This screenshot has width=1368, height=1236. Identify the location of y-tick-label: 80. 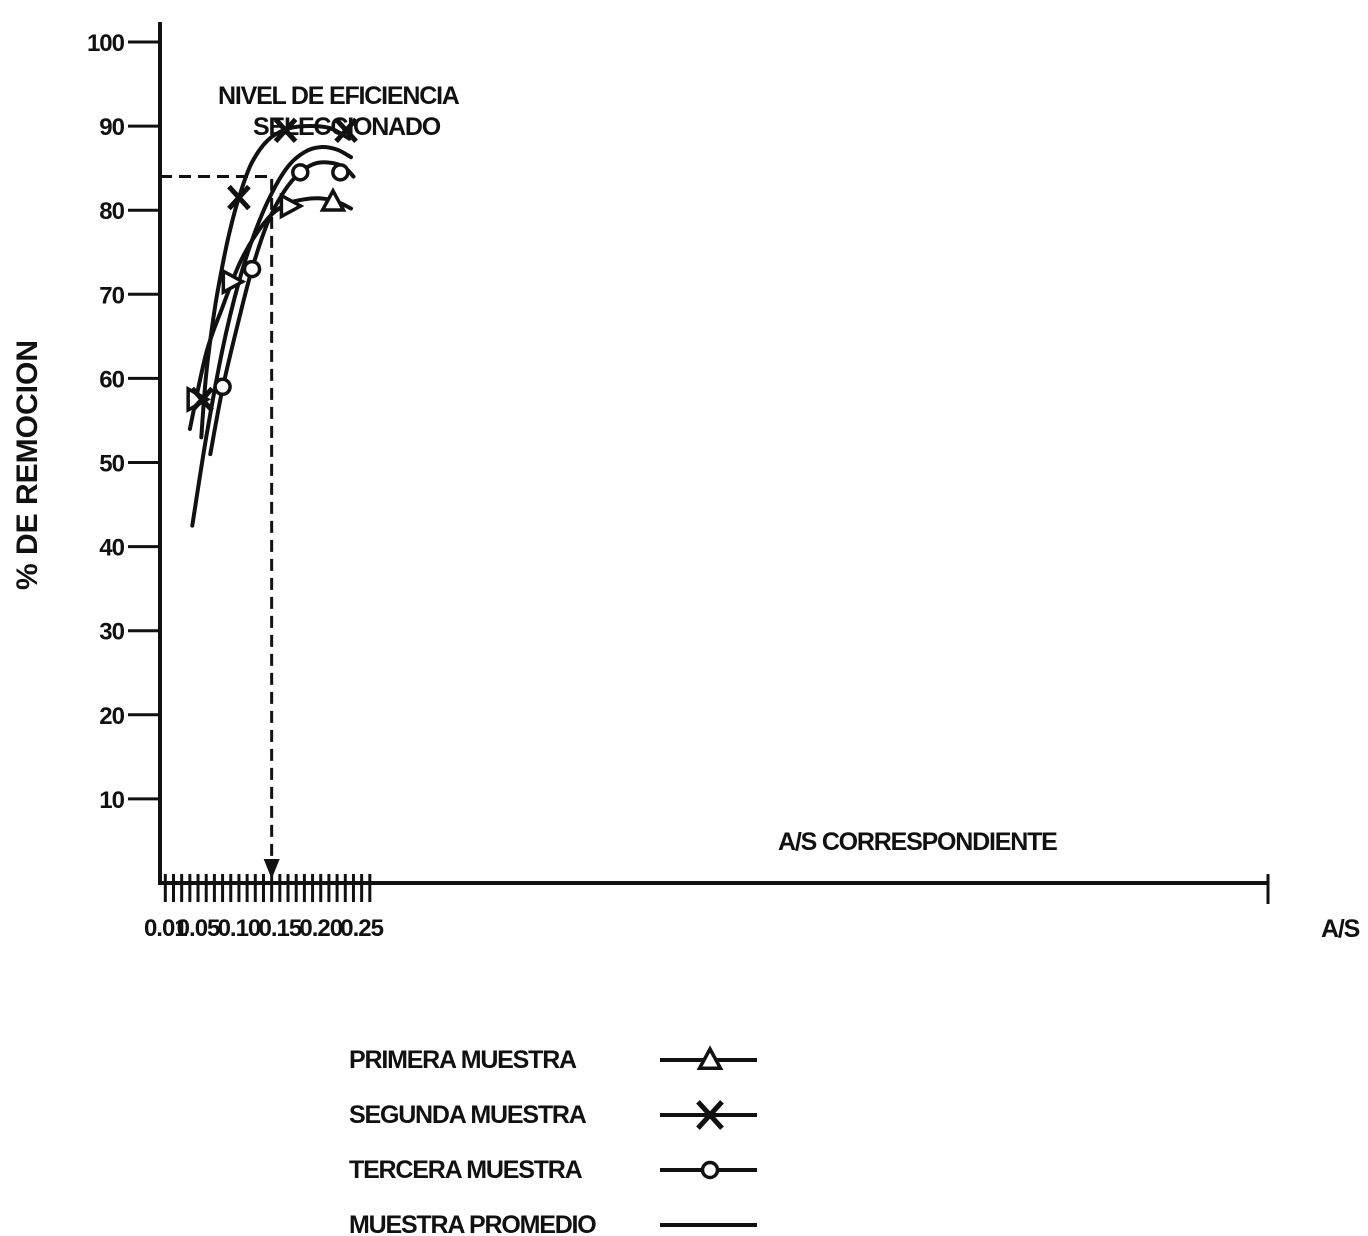
(111, 211).